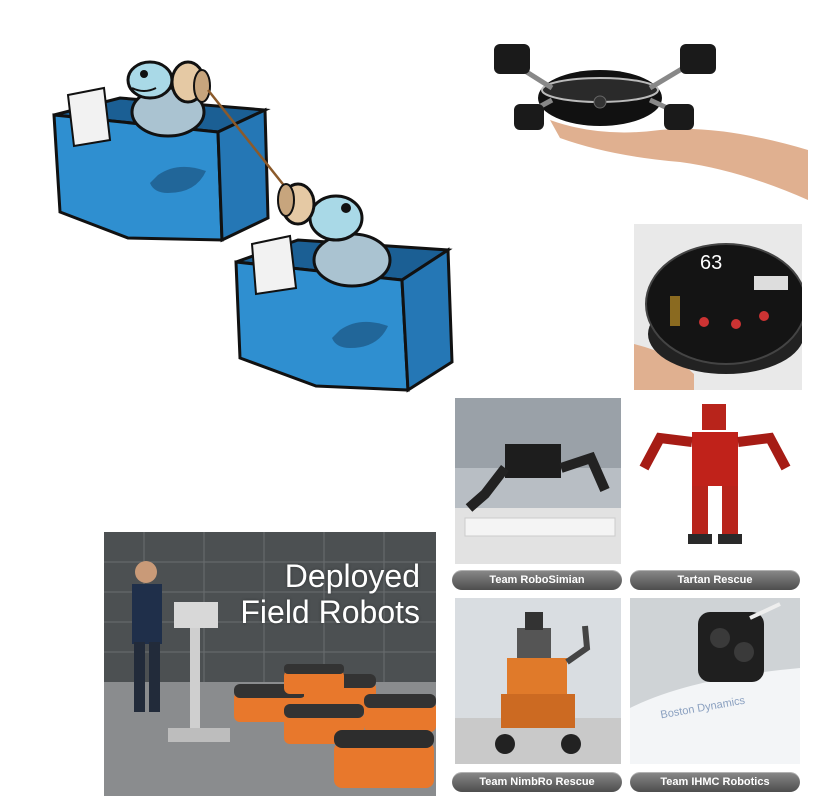 The width and height of the screenshot is (818, 808). Describe the element at coordinates (352, 576) in the screenshot. I see `warehouse-title-line1: Deployed` at that location.